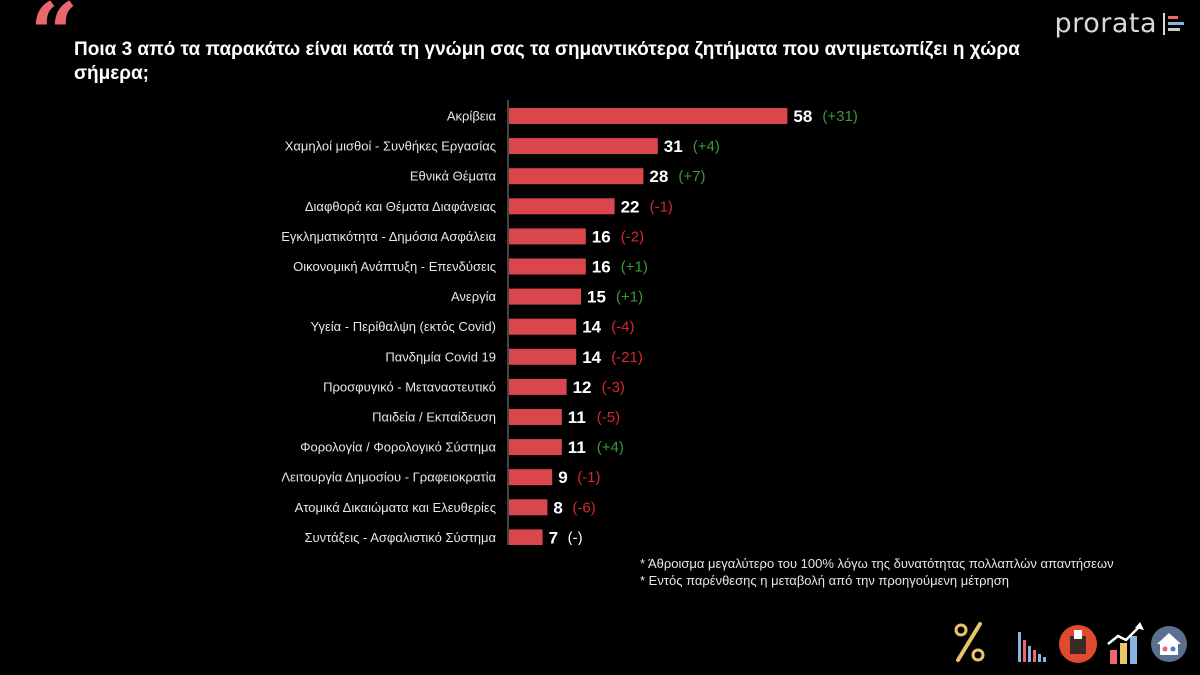  Describe the element at coordinates (627, 357) in the screenshot. I see `change-label: (-21)` at that location.